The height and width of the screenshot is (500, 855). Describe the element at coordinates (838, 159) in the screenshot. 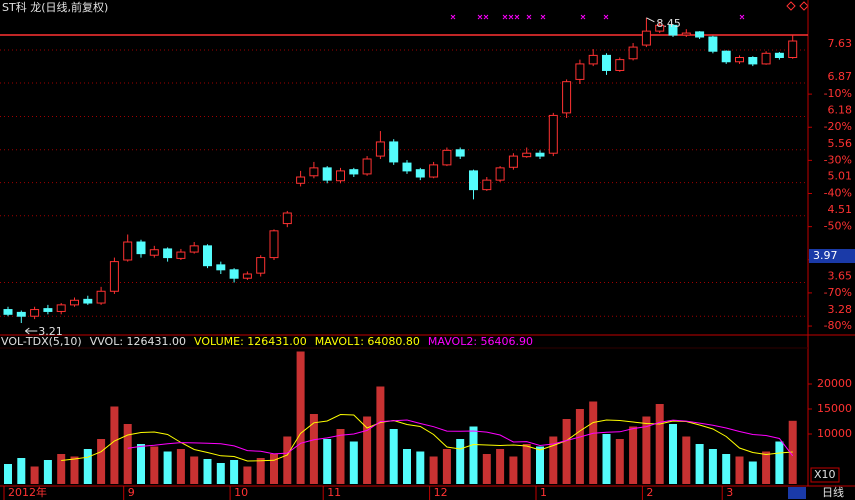

I see `y2-tick-label: -30%` at that location.